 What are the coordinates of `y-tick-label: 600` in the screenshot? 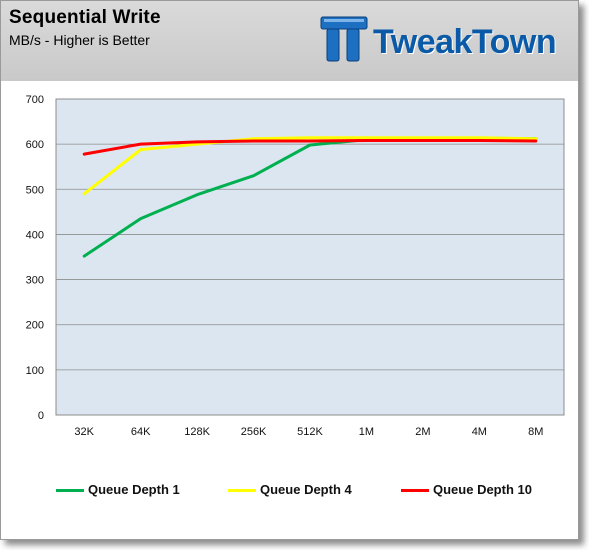 It's located at (35, 145).